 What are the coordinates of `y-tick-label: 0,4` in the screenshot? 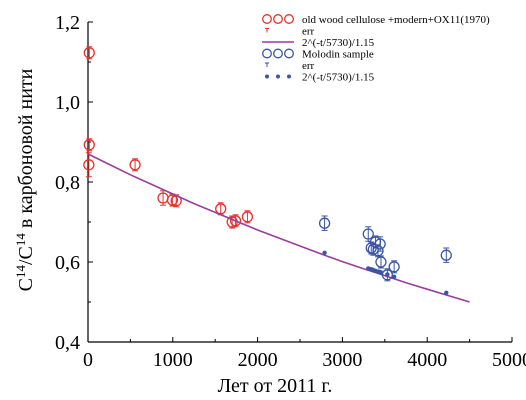 It's located at (67, 343).